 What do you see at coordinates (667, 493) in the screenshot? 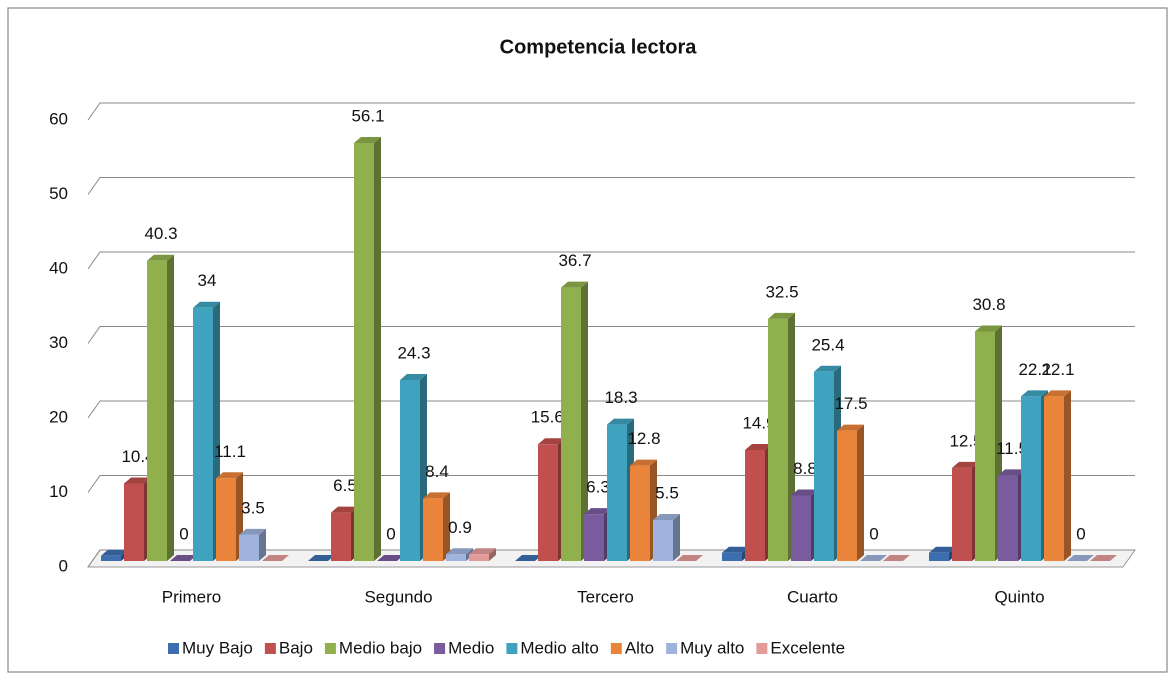
I see `data-label: 5.5` at bounding box center [667, 493].